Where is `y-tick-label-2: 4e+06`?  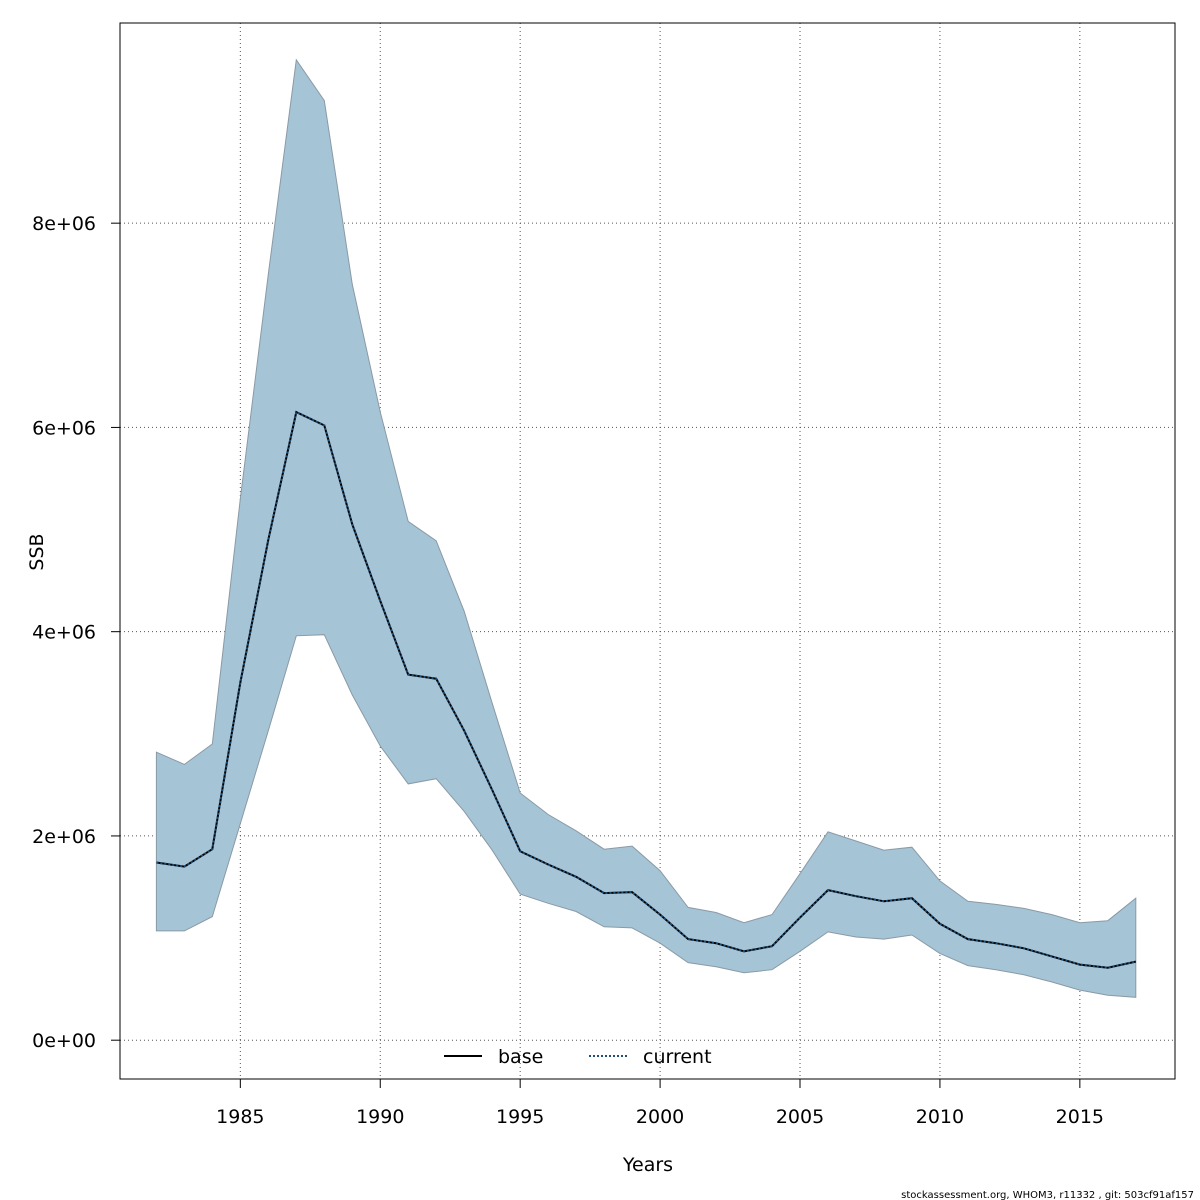
y-tick-label-2: 4e+06 is located at coordinates (64, 633).